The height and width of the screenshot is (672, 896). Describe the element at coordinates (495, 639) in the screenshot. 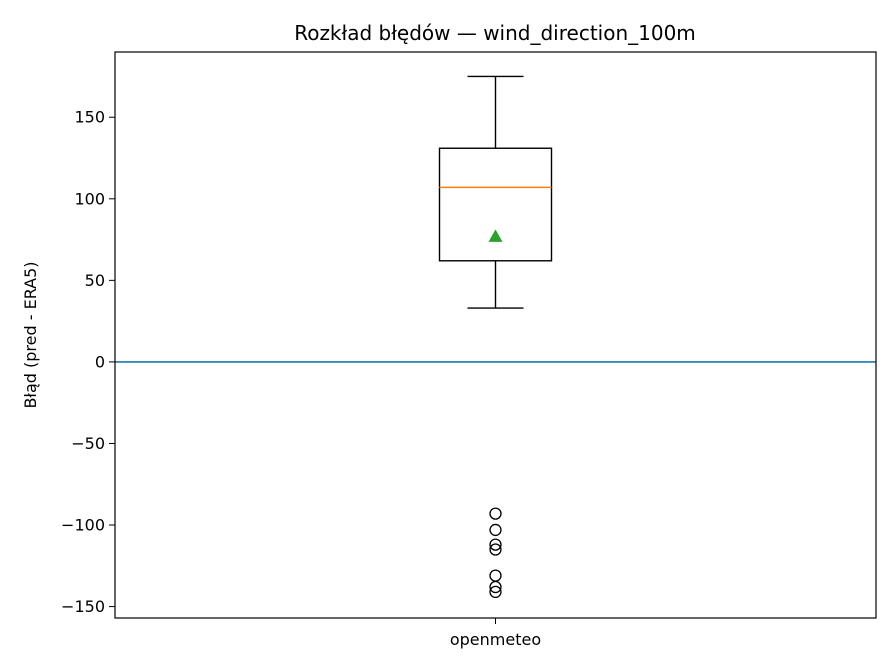

I see `x-tick-label: openmeteo` at that location.